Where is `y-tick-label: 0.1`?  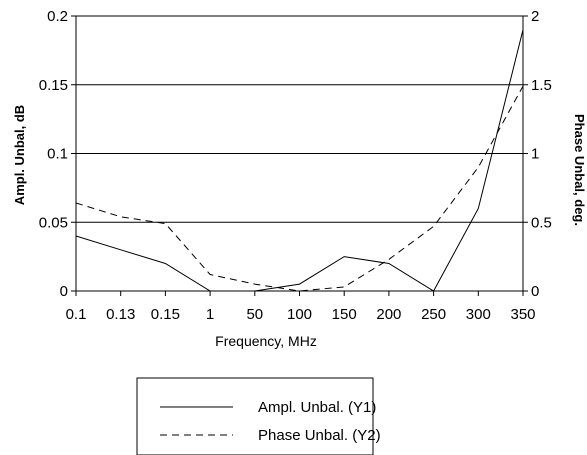 y-tick-label: 0.1 is located at coordinates (57, 154).